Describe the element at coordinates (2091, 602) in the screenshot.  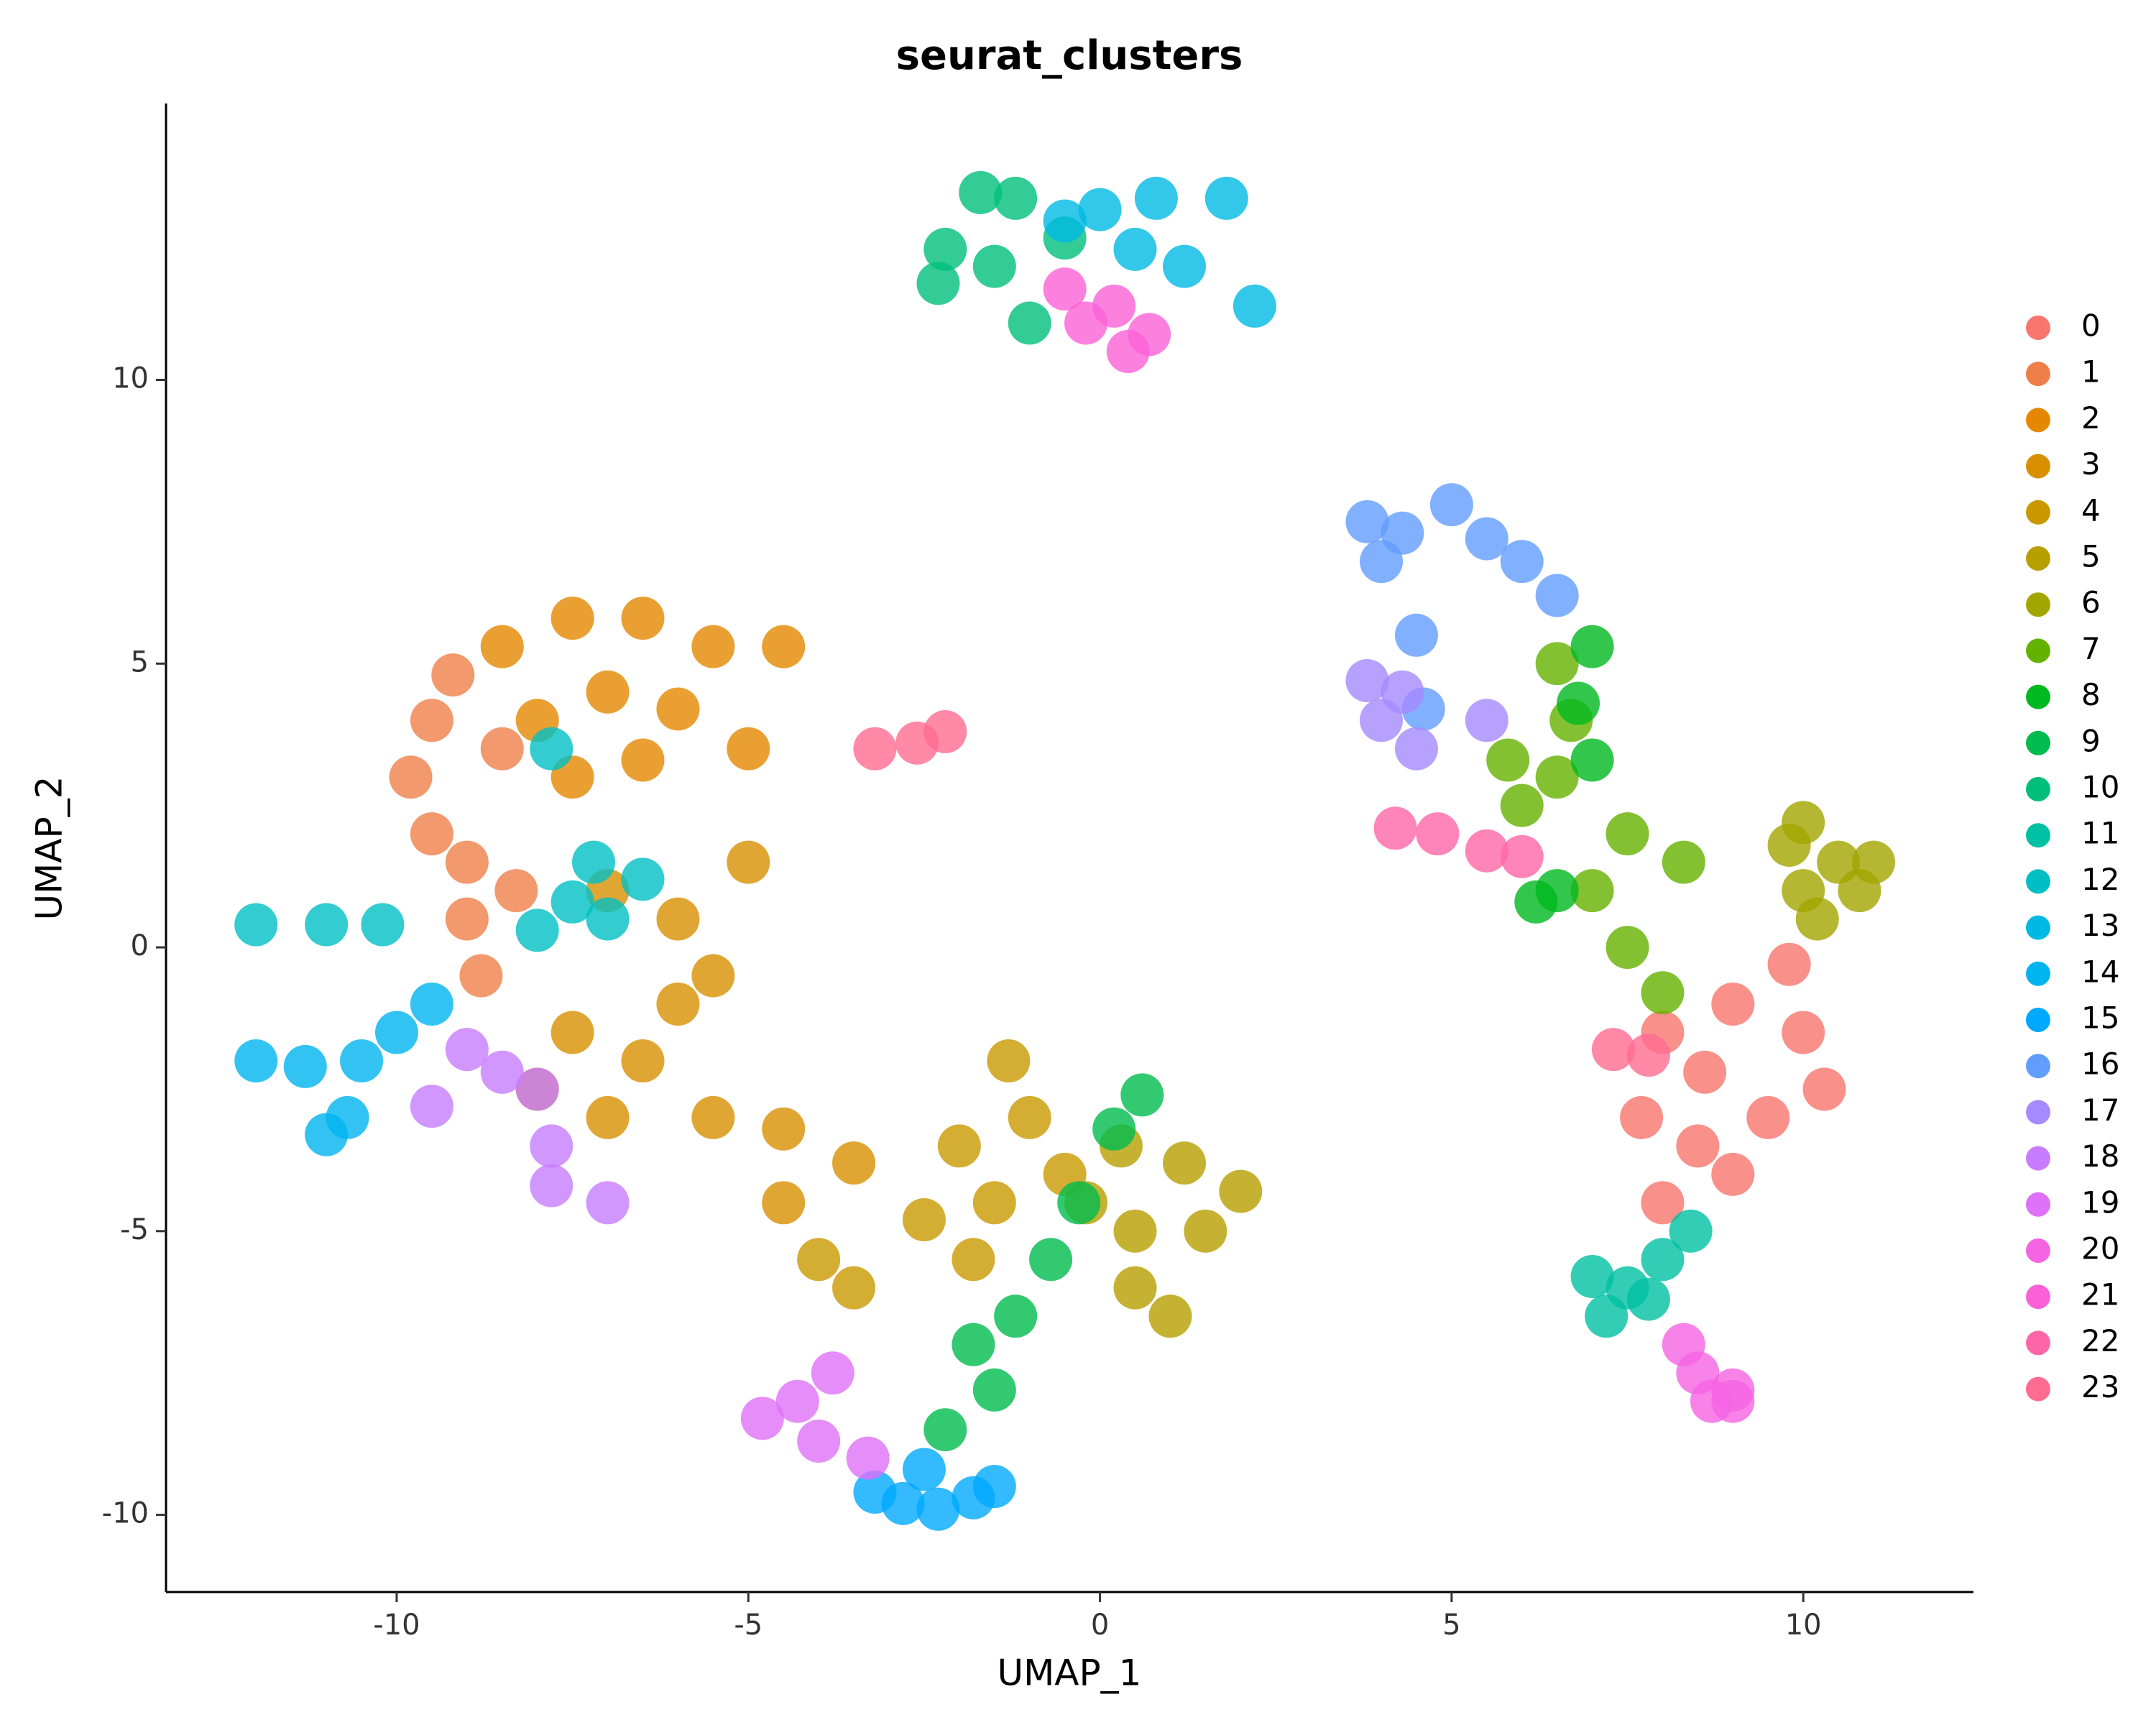
I see `legend-label: 6` at that location.